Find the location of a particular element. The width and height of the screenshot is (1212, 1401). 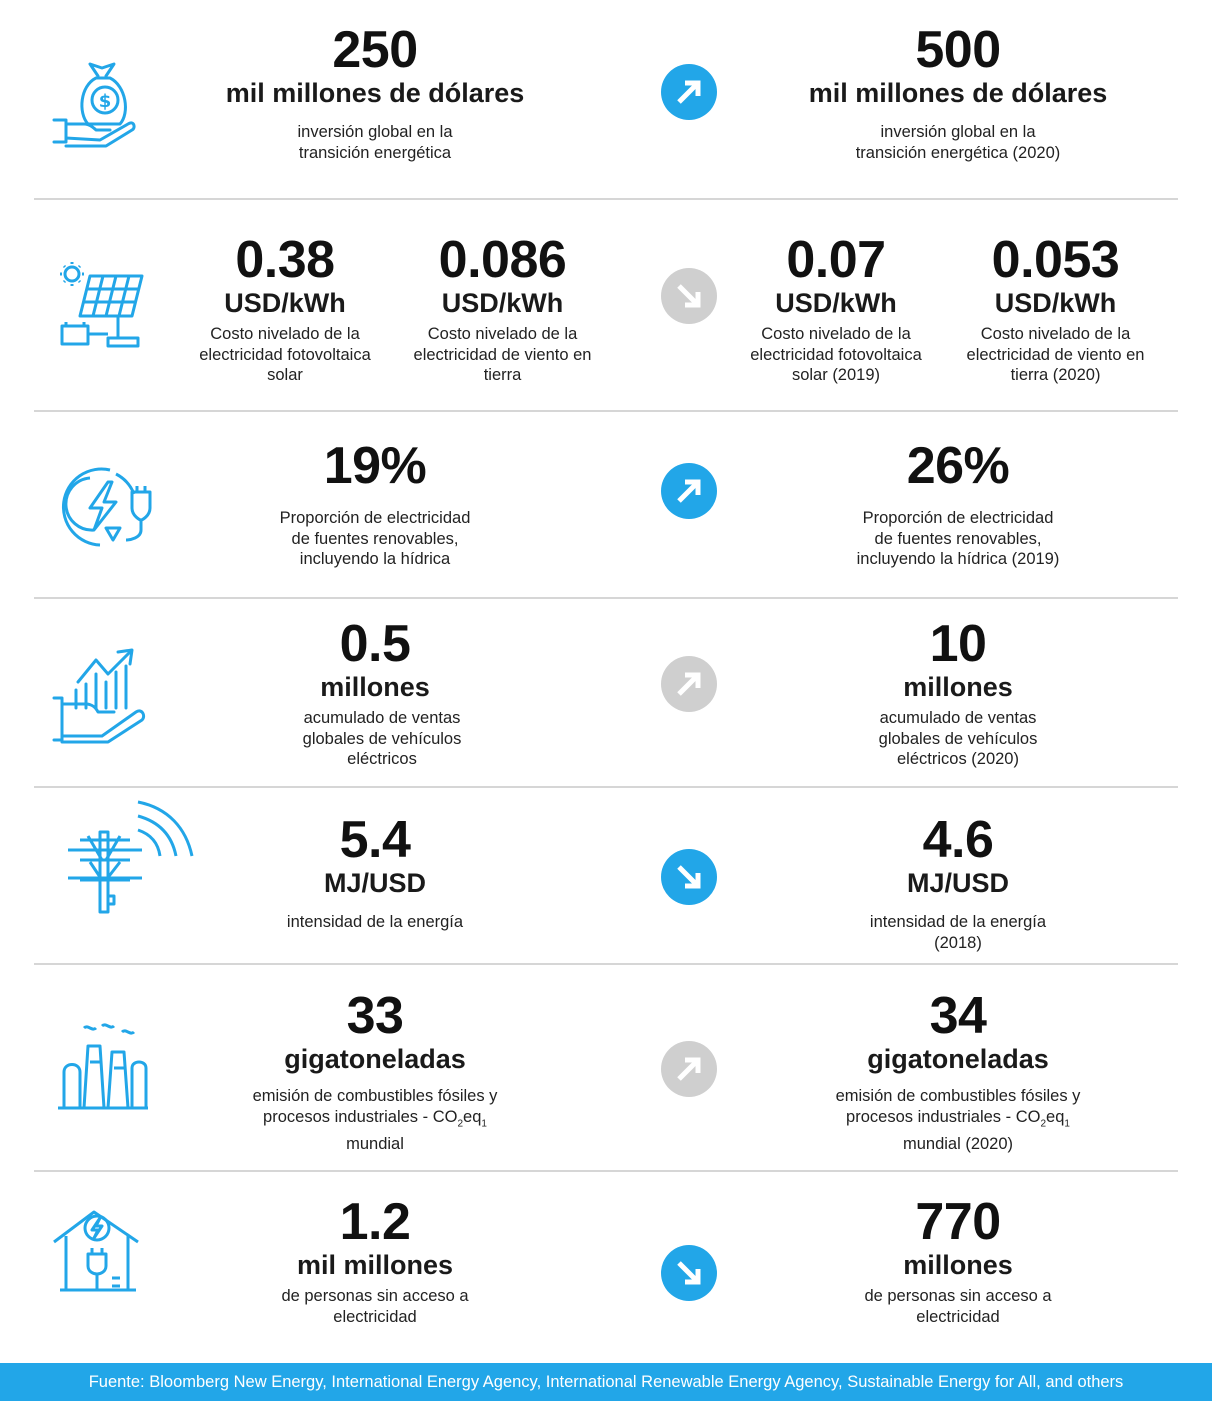

value: 10 is located at coordinates (958, 644).